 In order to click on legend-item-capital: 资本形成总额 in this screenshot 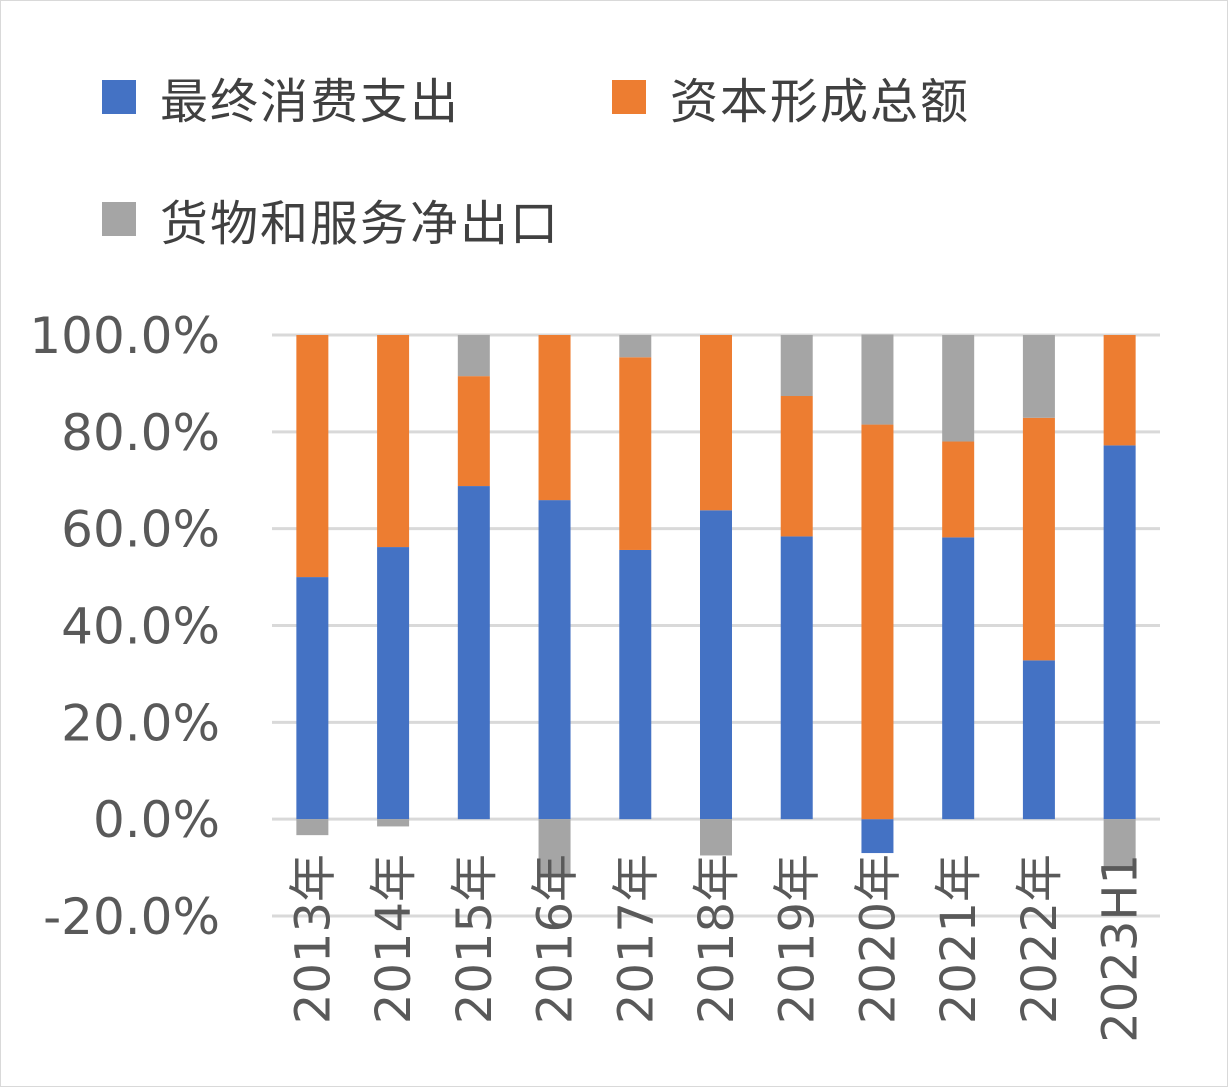, I will do `click(791, 97)`.